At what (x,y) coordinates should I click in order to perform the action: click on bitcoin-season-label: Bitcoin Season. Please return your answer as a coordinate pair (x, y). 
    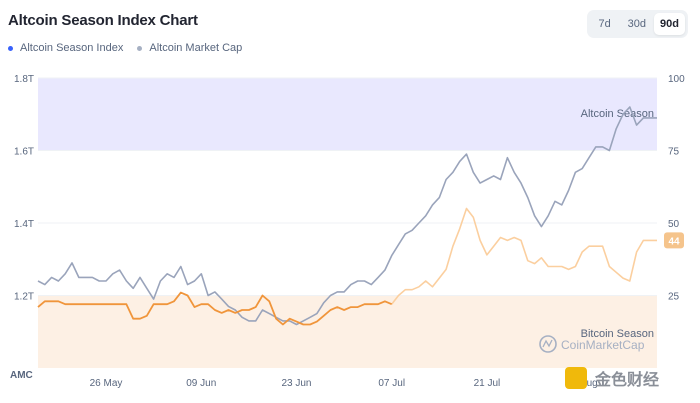
    Looking at the image, I should click on (617, 334).